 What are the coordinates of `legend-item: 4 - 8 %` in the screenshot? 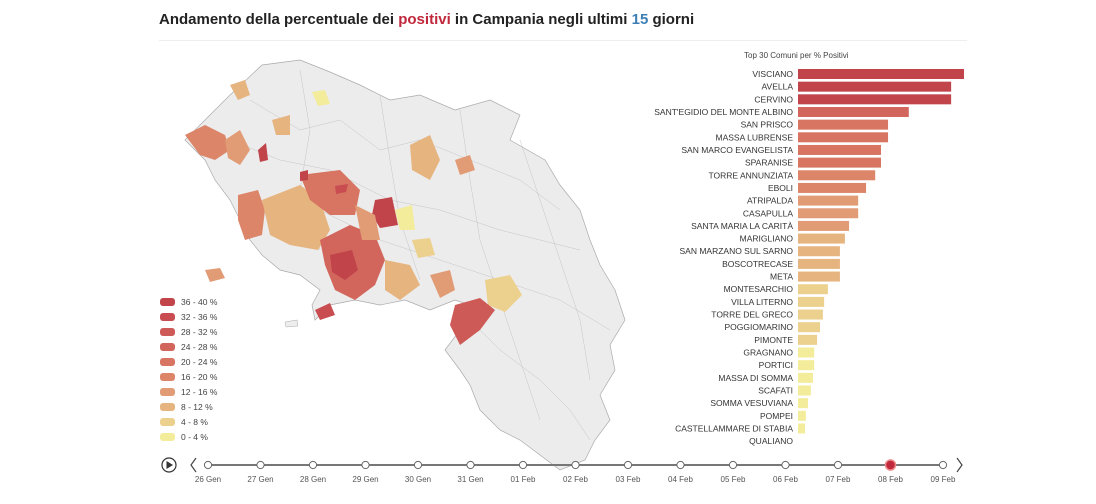 It's located at (188, 421).